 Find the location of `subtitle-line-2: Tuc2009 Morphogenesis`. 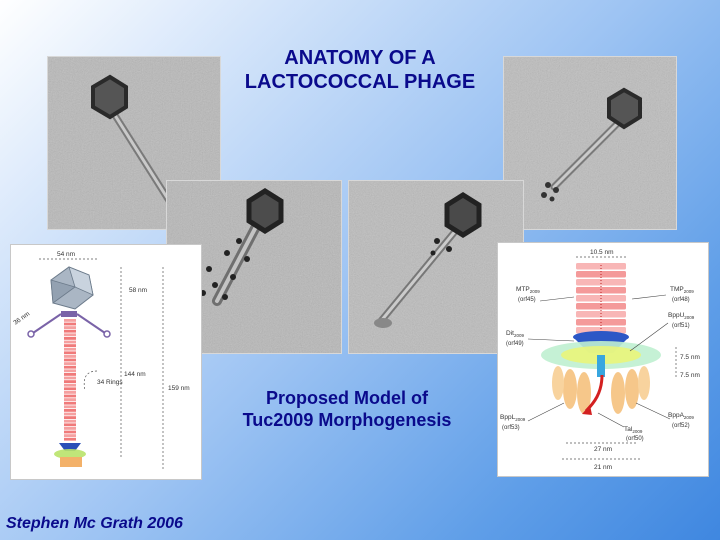

subtitle-line-2: Tuc2009 Morphogenesis is located at coordinates (347, 420).